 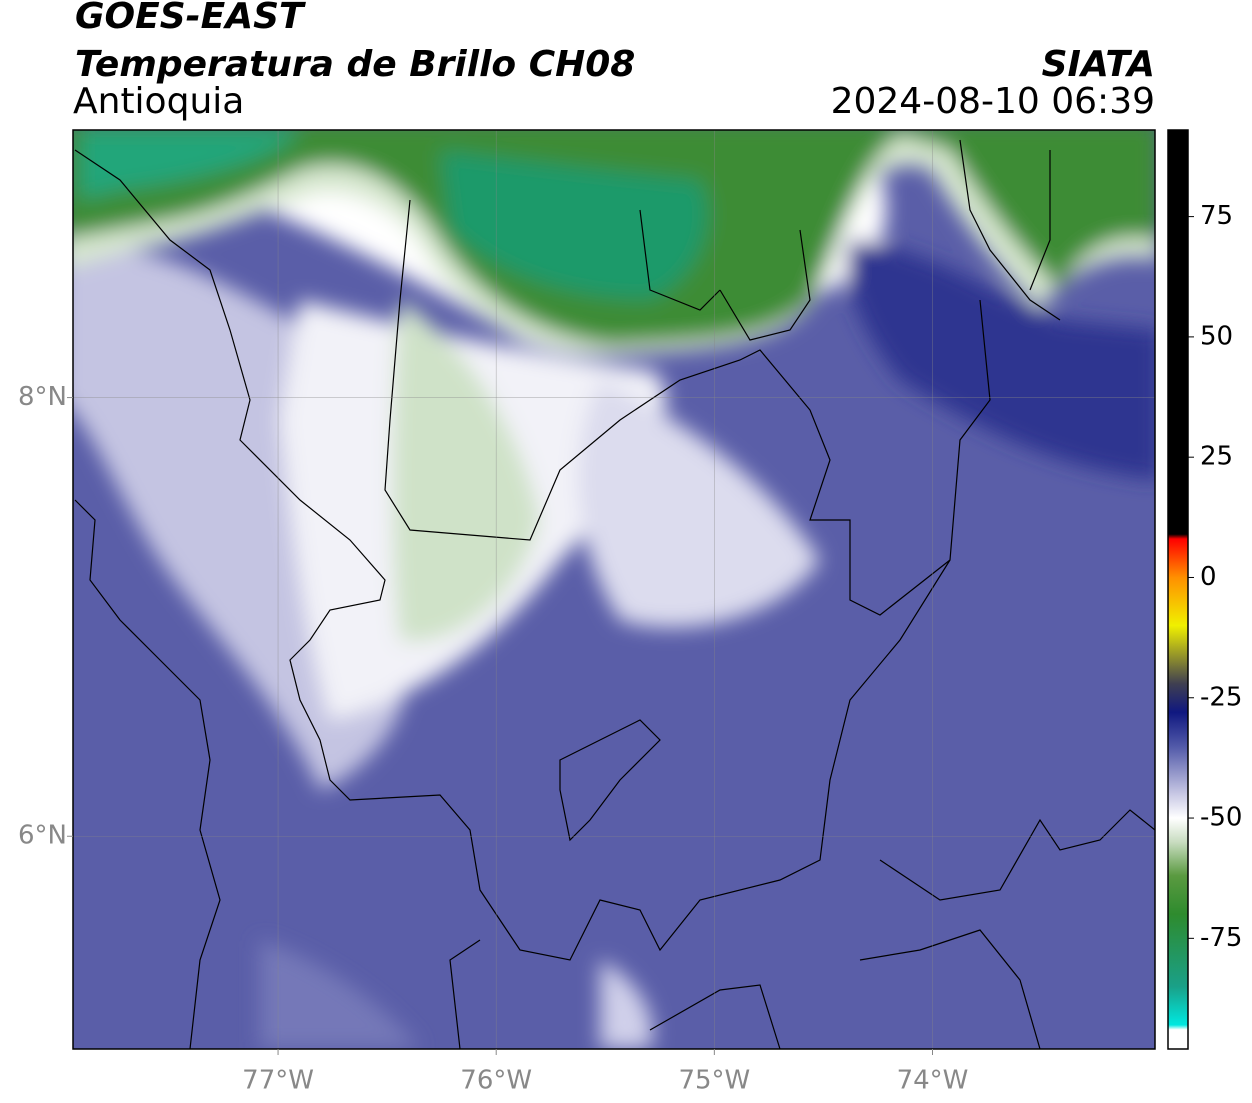 What do you see at coordinates (1216, 216) in the screenshot?
I see `colorbar-tick-label: 75` at bounding box center [1216, 216].